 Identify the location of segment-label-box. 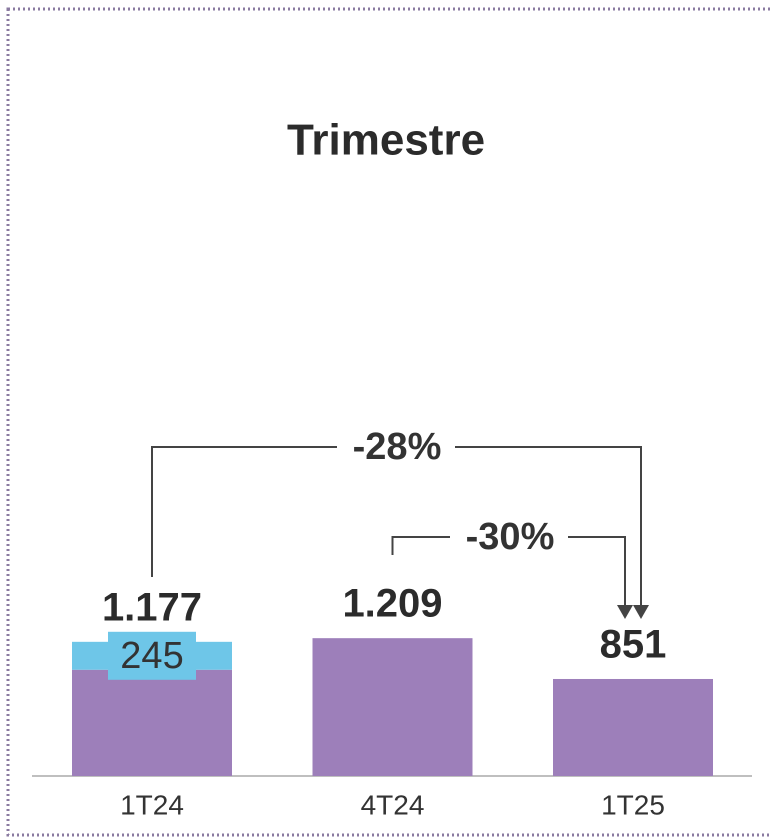
(152, 655).